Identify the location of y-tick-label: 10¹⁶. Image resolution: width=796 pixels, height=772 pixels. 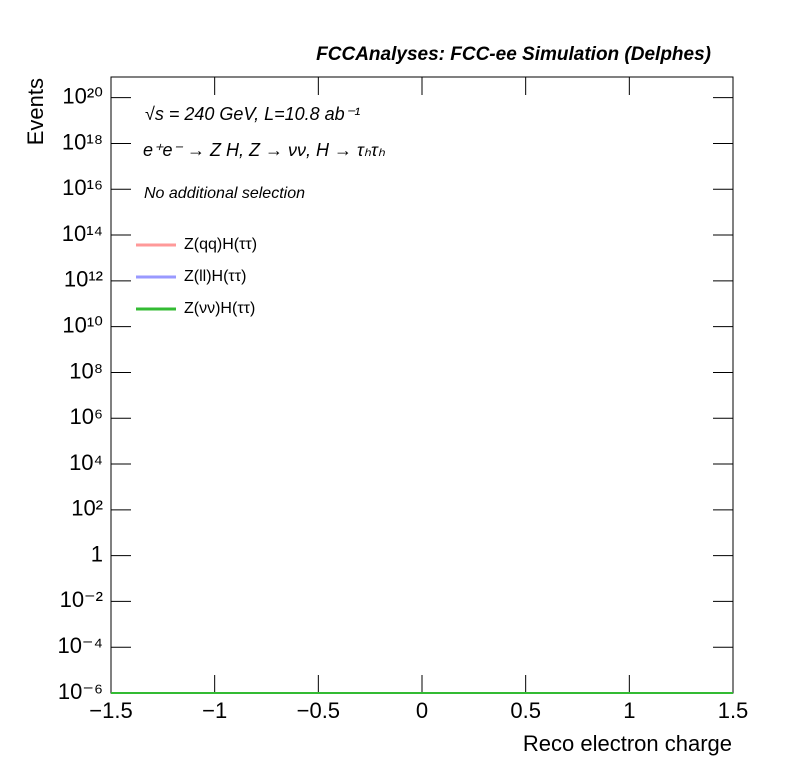
(82, 187).